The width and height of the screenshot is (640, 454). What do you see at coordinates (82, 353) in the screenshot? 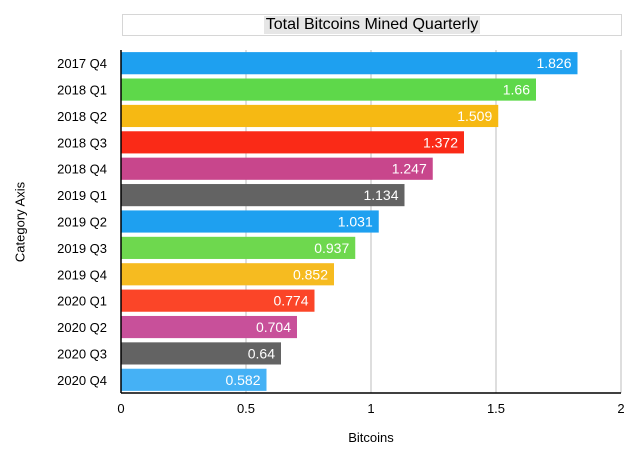
I see `y-tick-label: 2020 Q3` at bounding box center [82, 353].